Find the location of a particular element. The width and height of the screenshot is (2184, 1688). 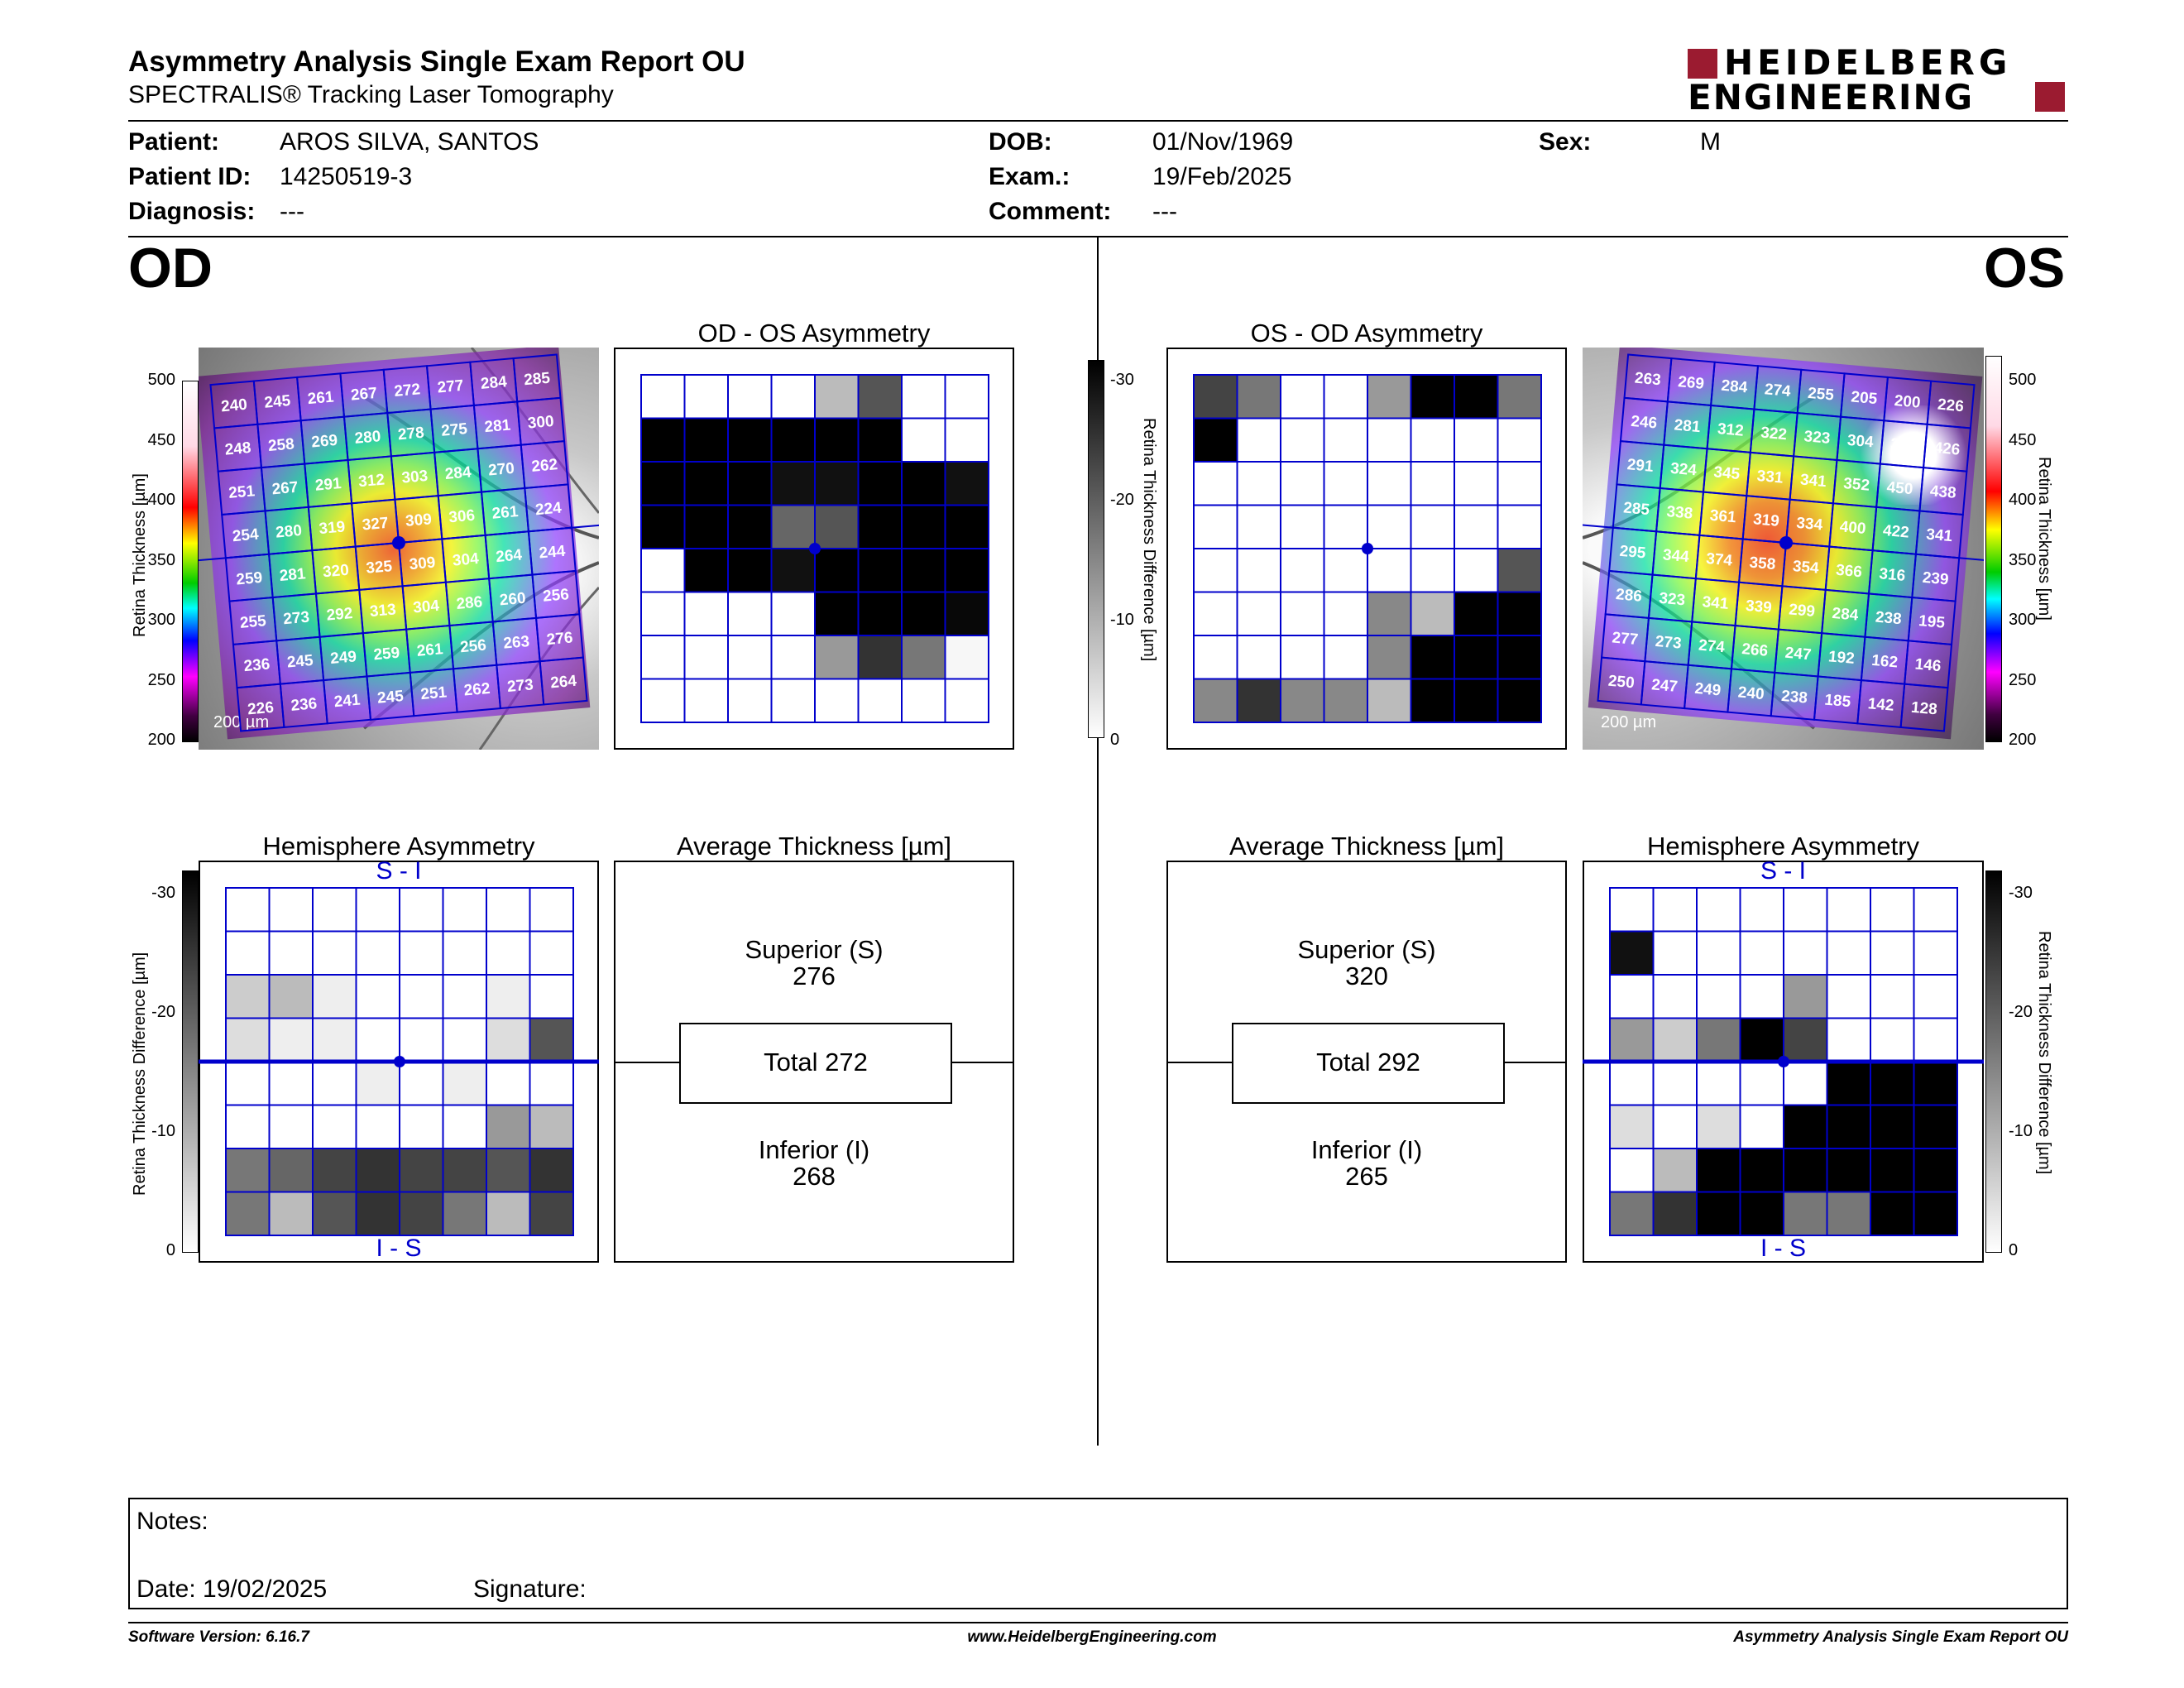

thickness-value: 309 is located at coordinates (418, 520).